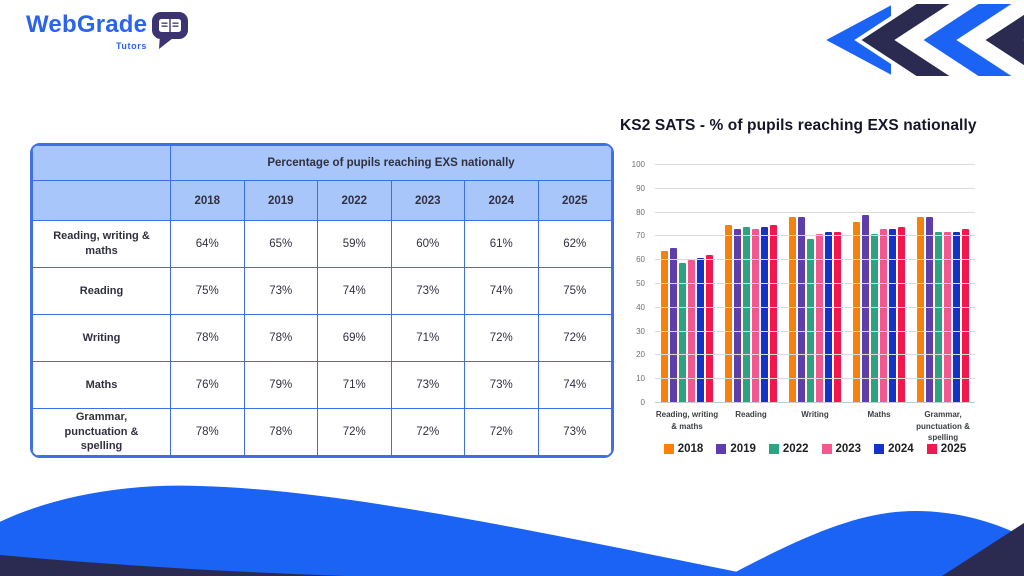 This screenshot has width=1024, height=576. Describe the element at coordinates (354, 385) in the screenshot. I see `table-cell: 71%` at that location.